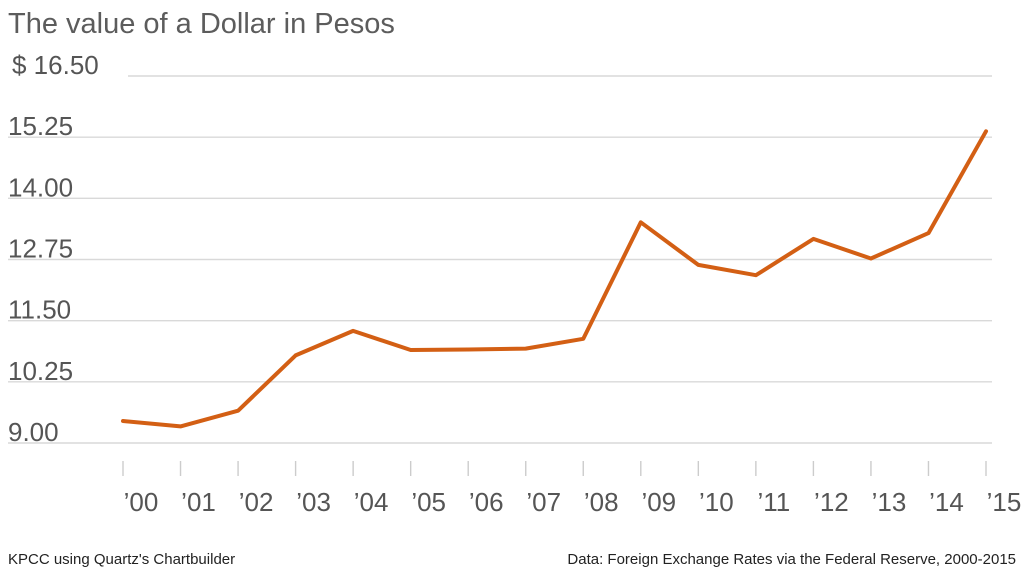  I want to click on x-tick-label: ’10, so click(716, 502).